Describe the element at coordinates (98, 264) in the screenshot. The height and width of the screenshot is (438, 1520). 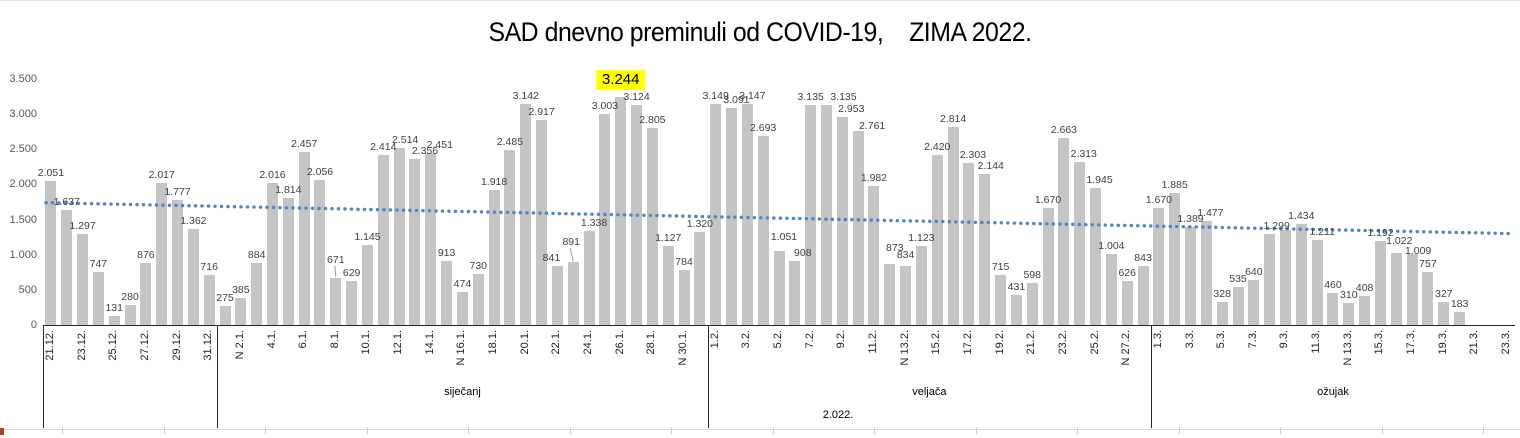
I see `bar-label: 747` at that location.